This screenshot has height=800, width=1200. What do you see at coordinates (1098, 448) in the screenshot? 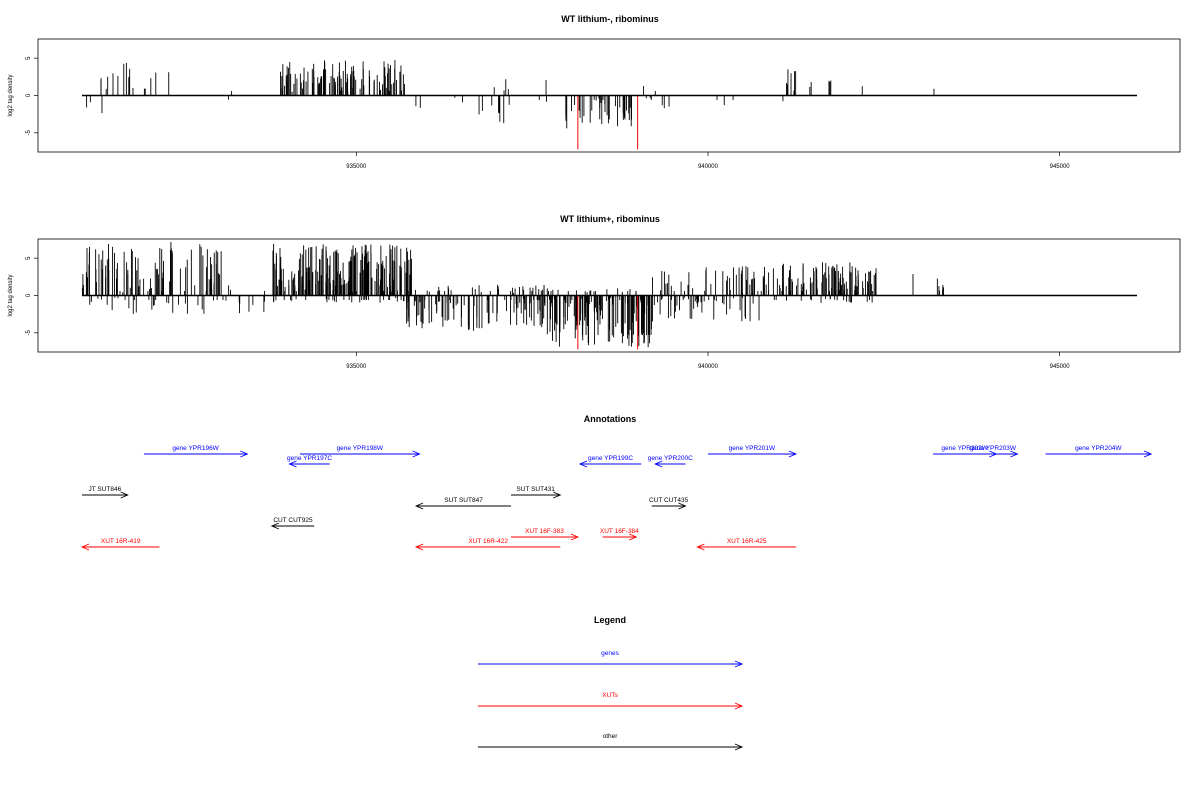
I see `feature-label: gene YPR204W` at bounding box center [1098, 448].